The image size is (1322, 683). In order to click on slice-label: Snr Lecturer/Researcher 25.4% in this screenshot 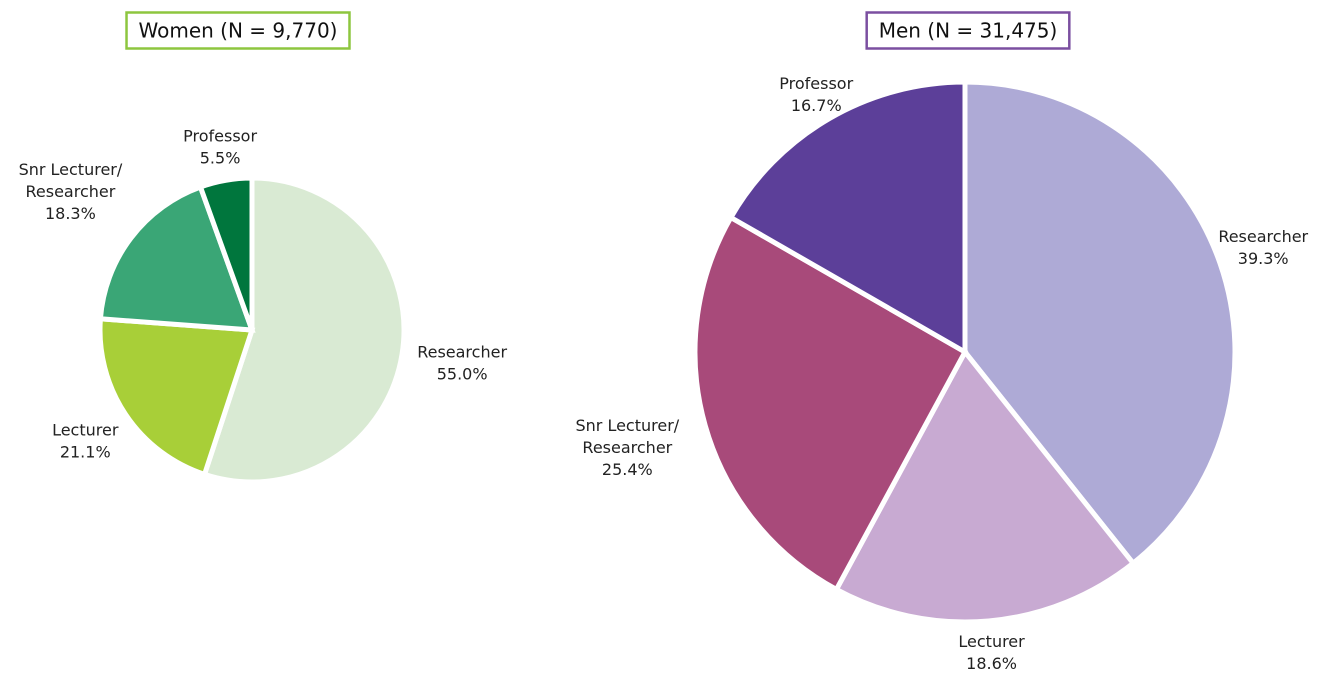, I will do `click(627, 446)`.